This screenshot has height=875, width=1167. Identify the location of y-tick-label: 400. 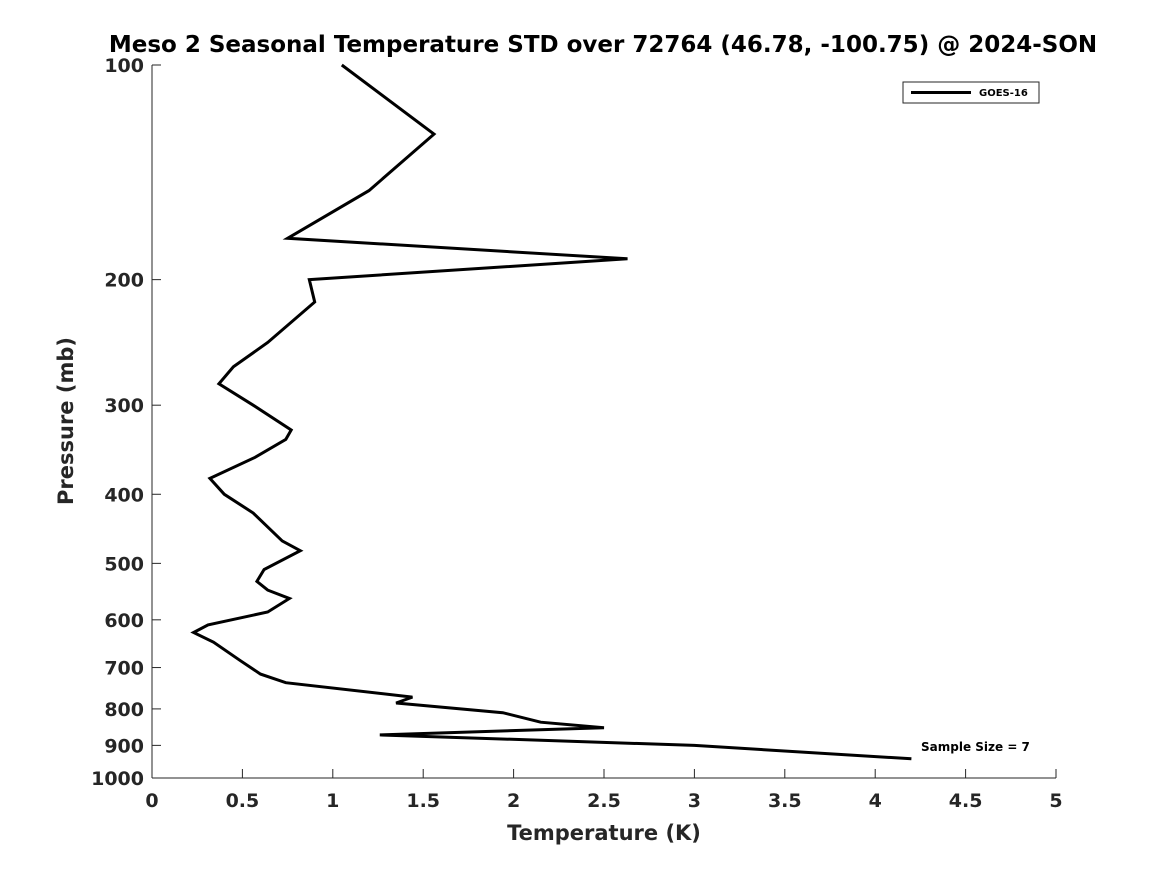
(124, 495).